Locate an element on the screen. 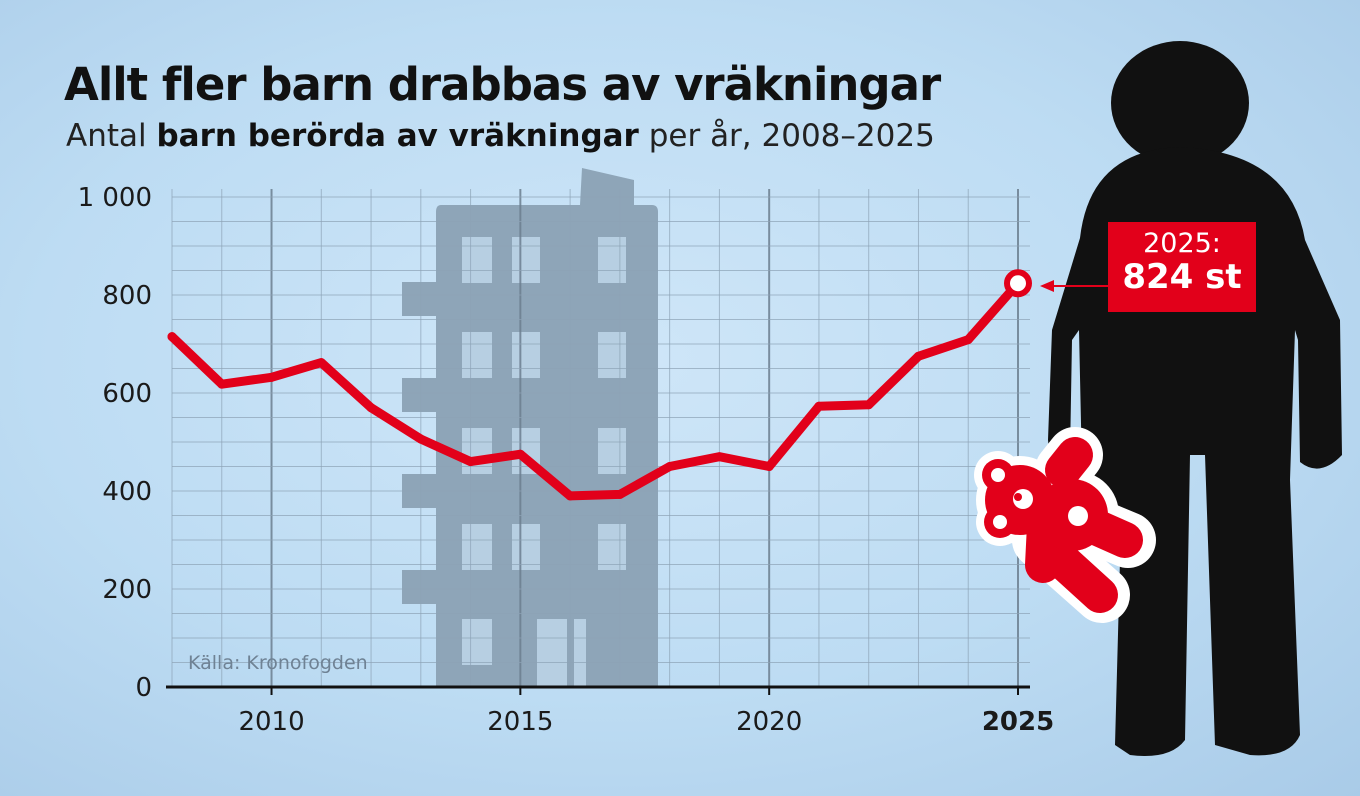 The width and height of the screenshot is (1360, 796). source-label: Källa: Kronofogden is located at coordinates (278, 663).